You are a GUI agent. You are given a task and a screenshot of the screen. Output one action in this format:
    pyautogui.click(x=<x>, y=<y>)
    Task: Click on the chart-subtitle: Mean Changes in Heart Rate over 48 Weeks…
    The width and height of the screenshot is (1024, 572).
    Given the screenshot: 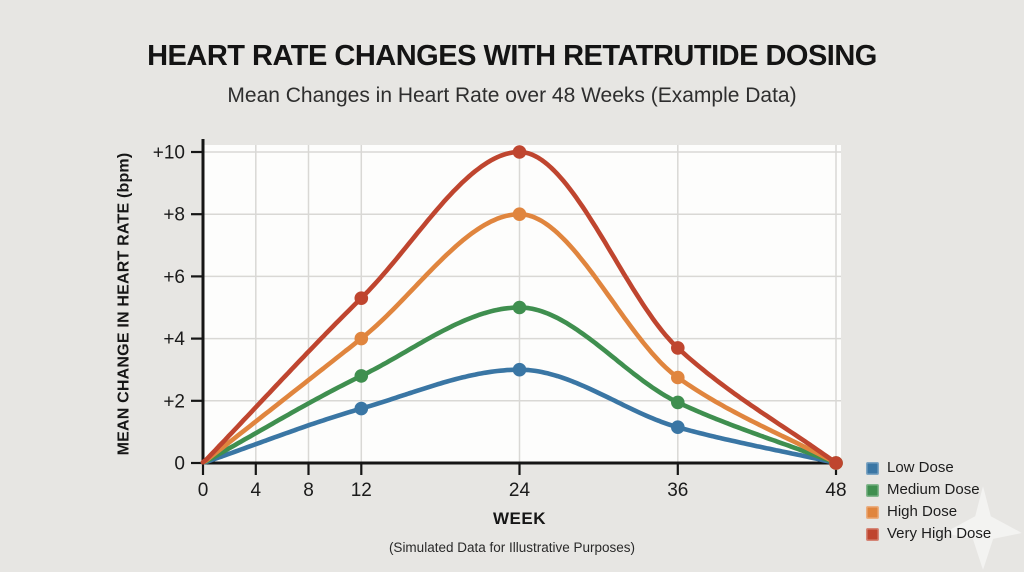 What is the action you would take?
    pyautogui.click(x=512, y=95)
    